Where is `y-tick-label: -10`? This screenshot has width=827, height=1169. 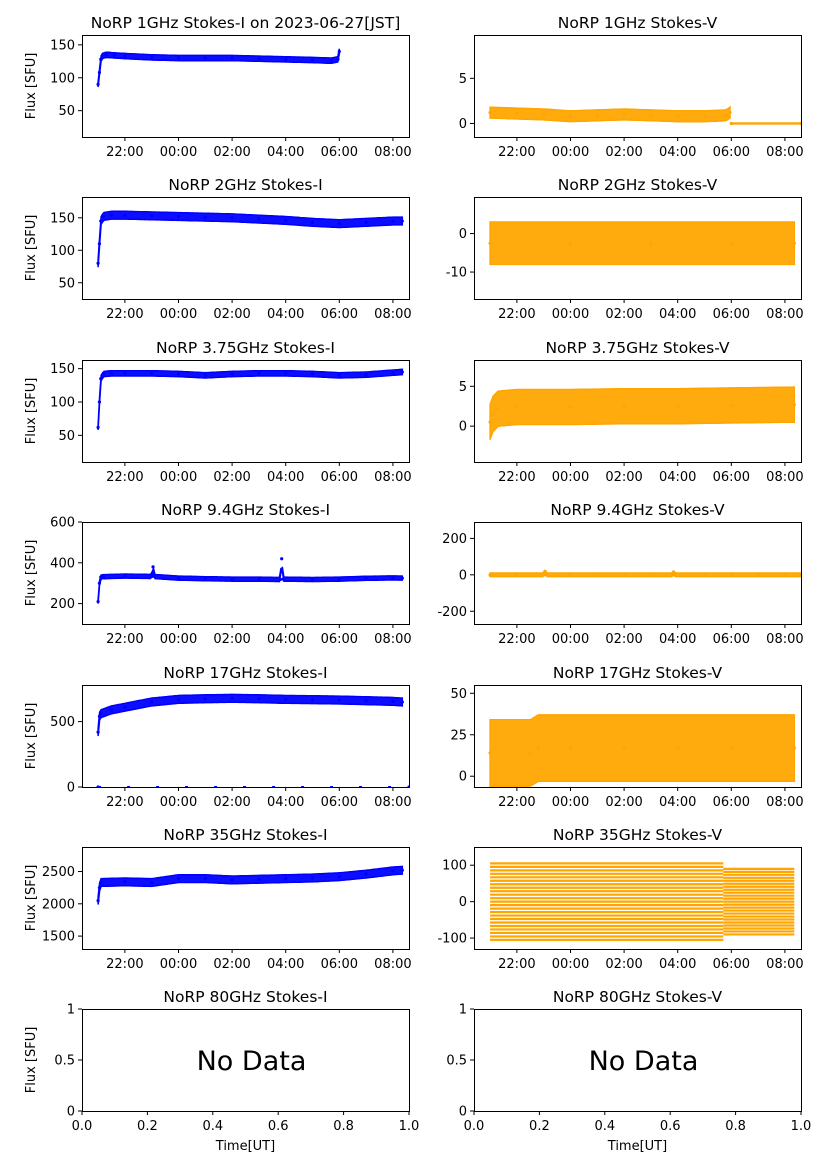 y-tick-label: -10 is located at coordinates (456, 273).